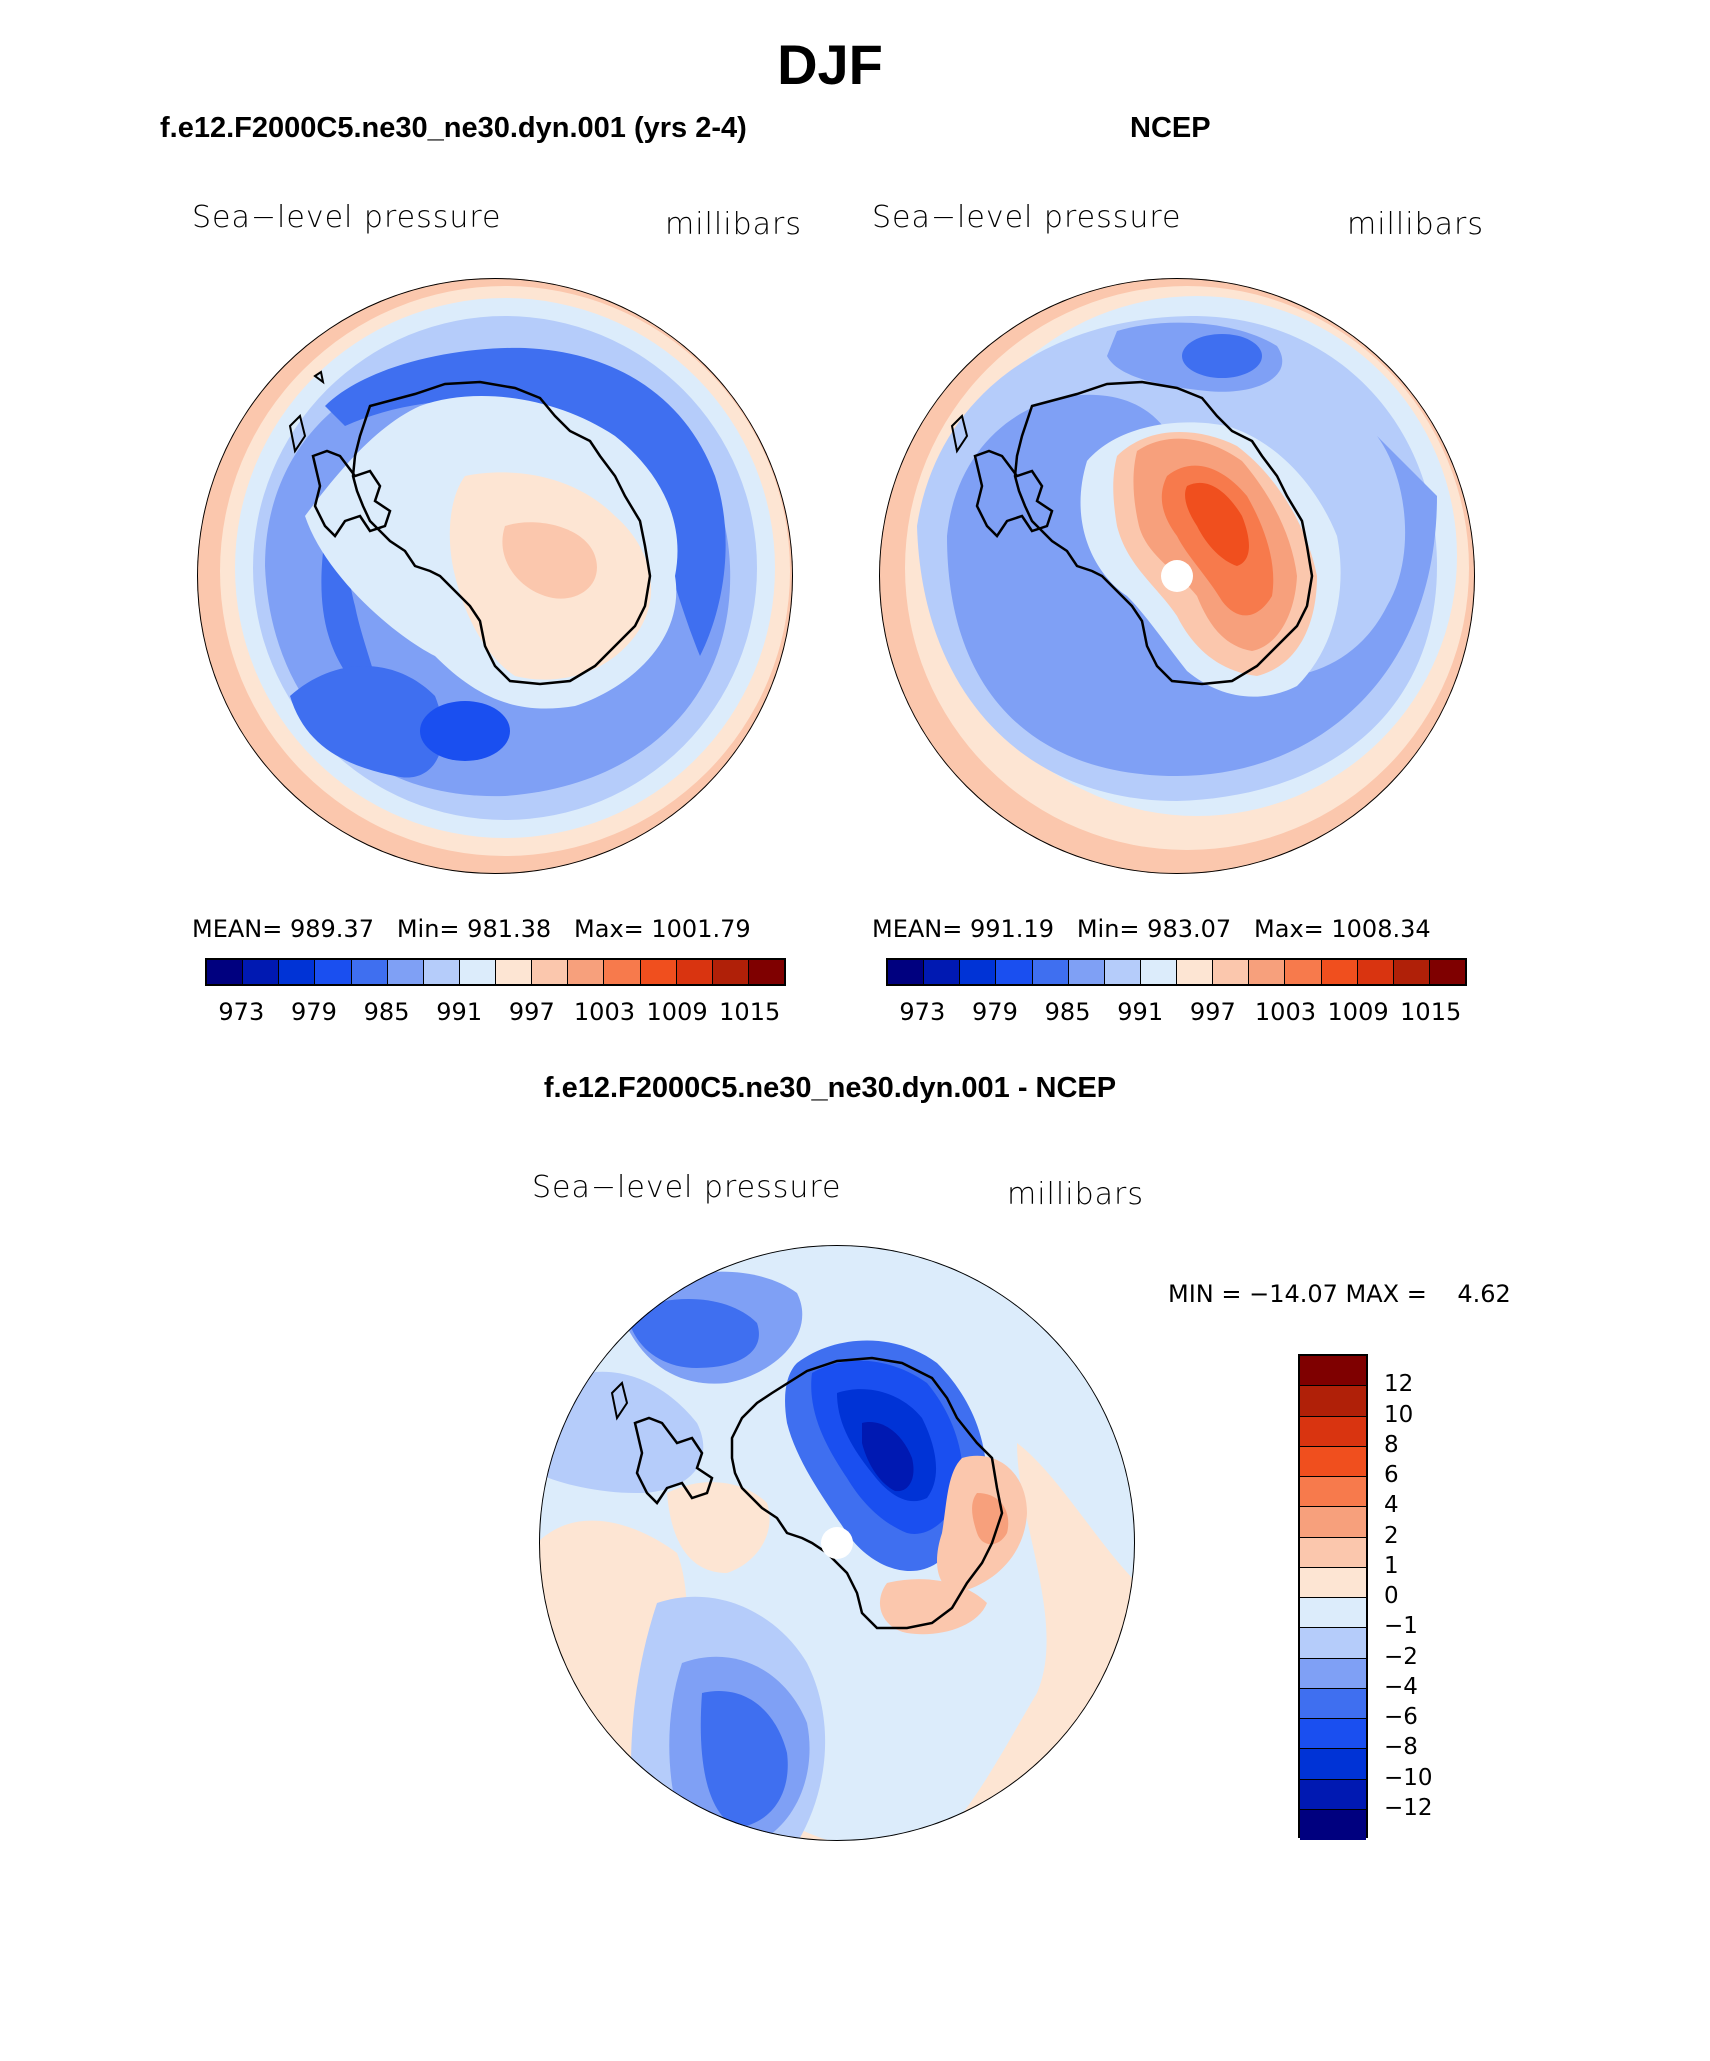 The height and width of the screenshot is (2061, 1710). Describe the element at coordinates (1401, 1686) in the screenshot. I see `diff-colorbar-label: −4` at that location.